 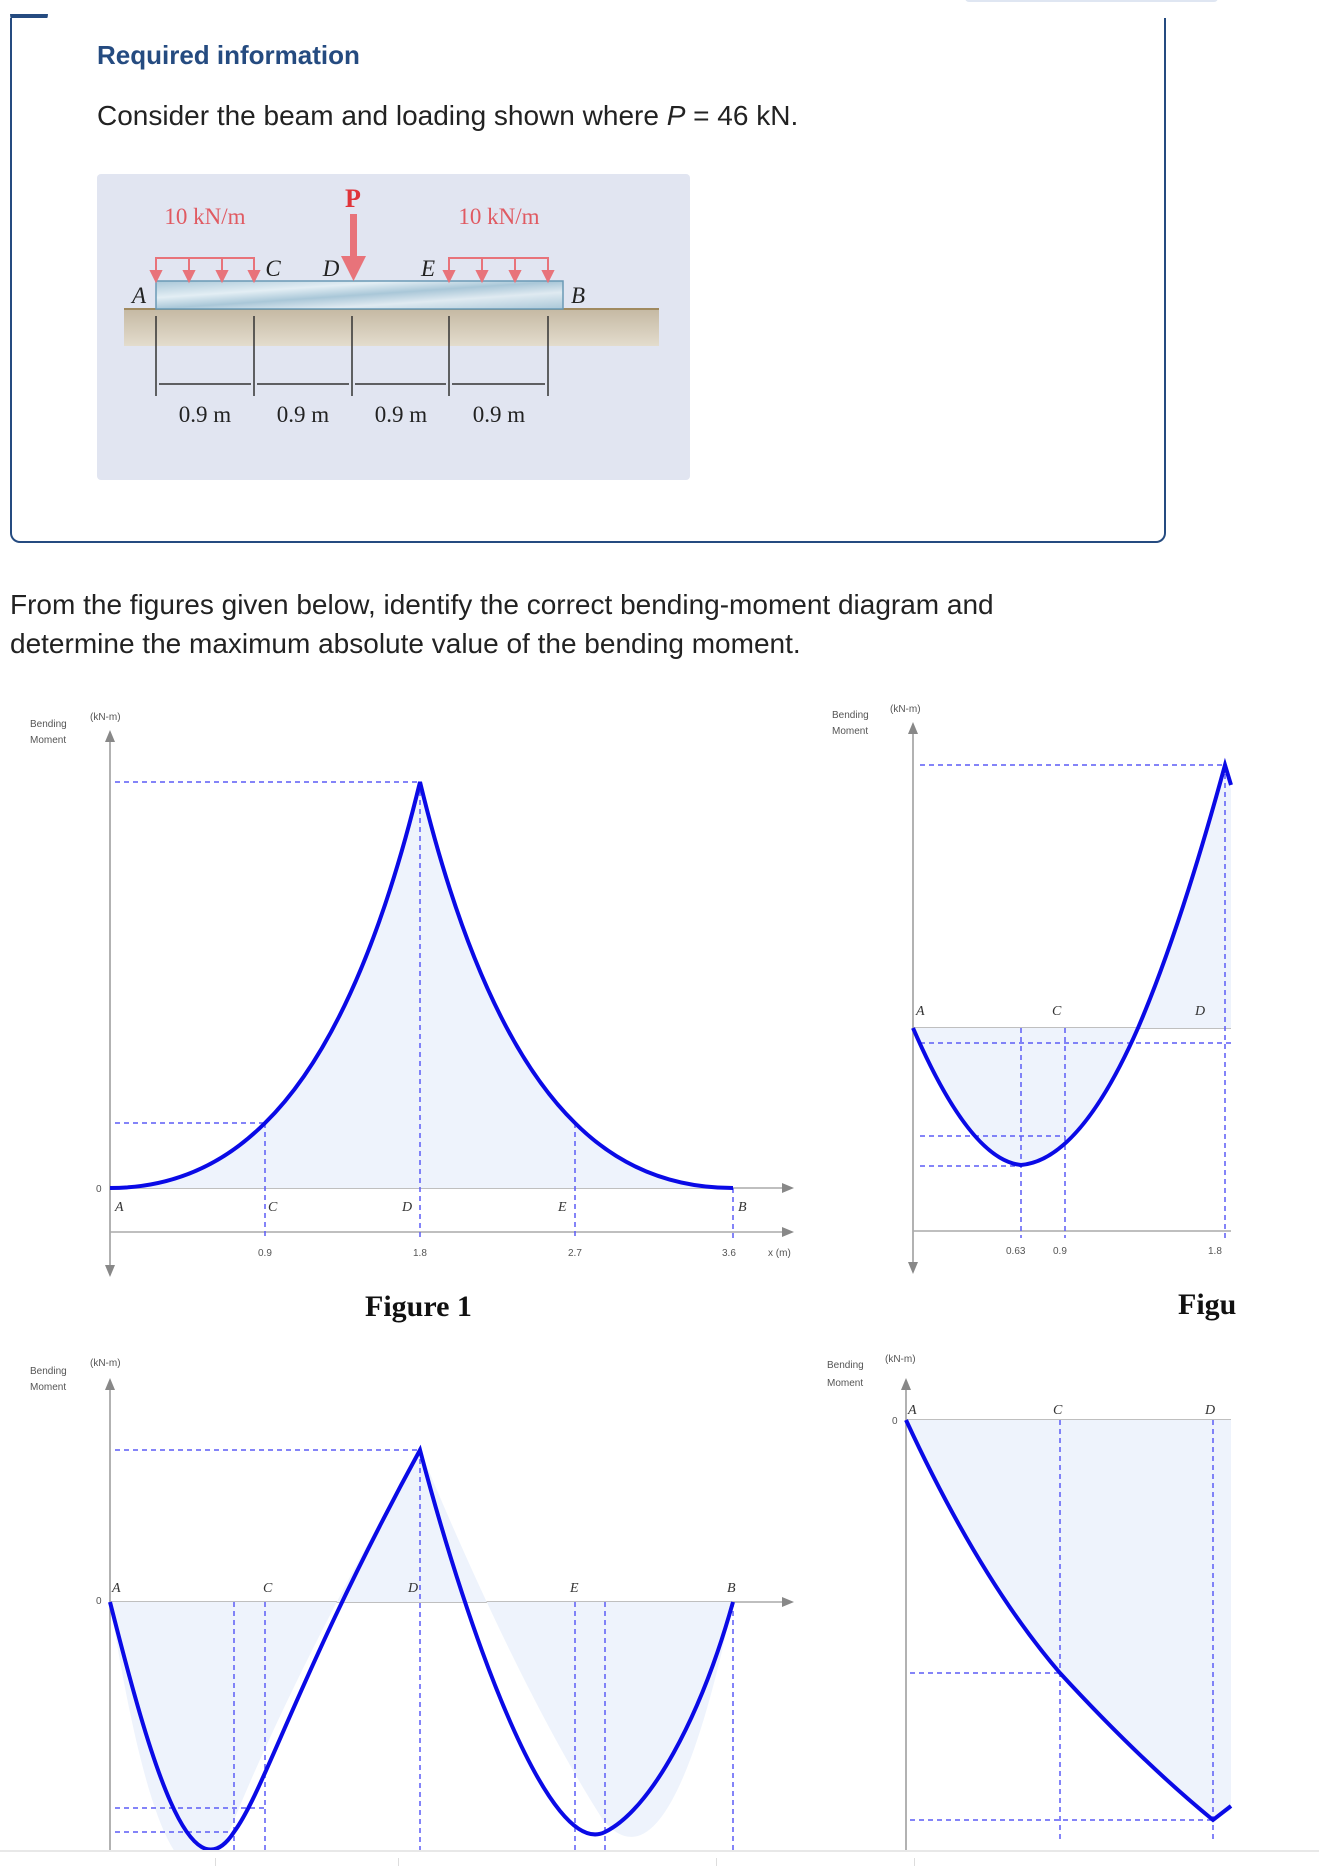 I want to click on point-E-label: E, so click(x=427, y=268).